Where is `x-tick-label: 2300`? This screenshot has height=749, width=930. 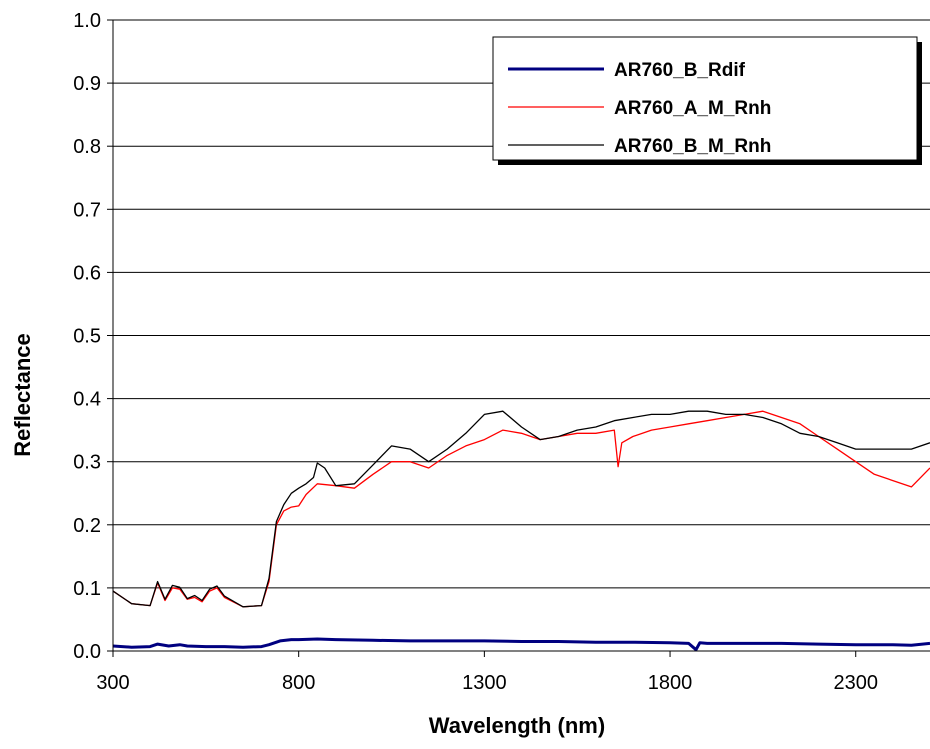 x-tick-label: 2300 is located at coordinates (855, 683).